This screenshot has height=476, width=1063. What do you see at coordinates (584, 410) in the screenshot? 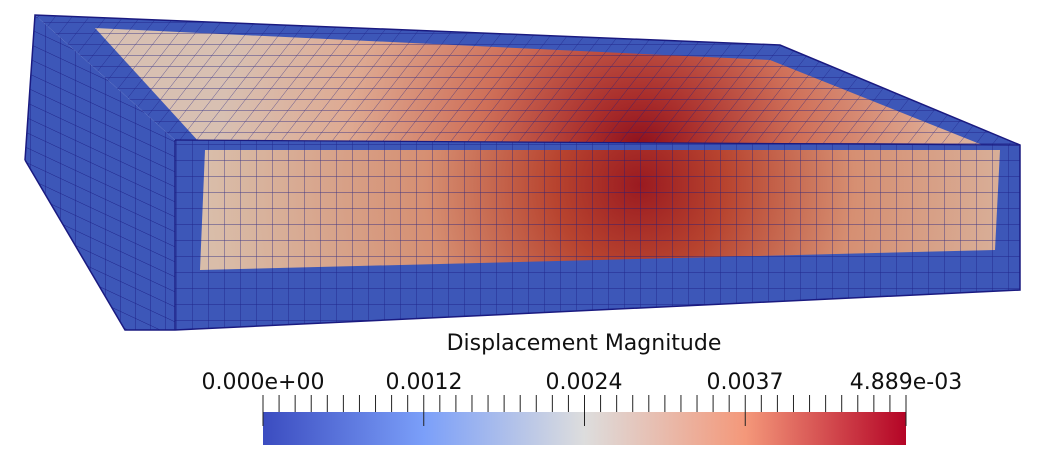
I see `scalar-bar-ticks` at bounding box center [584, 410].